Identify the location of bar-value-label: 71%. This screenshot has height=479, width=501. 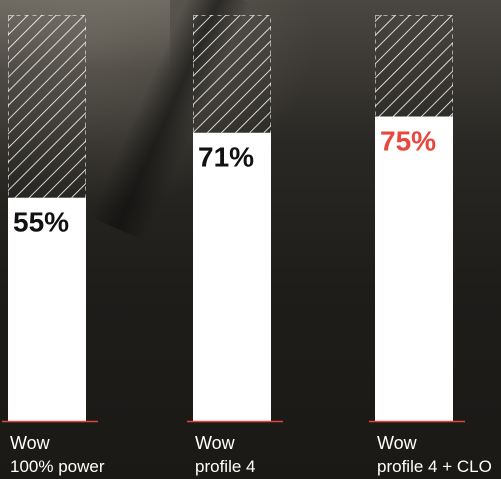
(226, 157).